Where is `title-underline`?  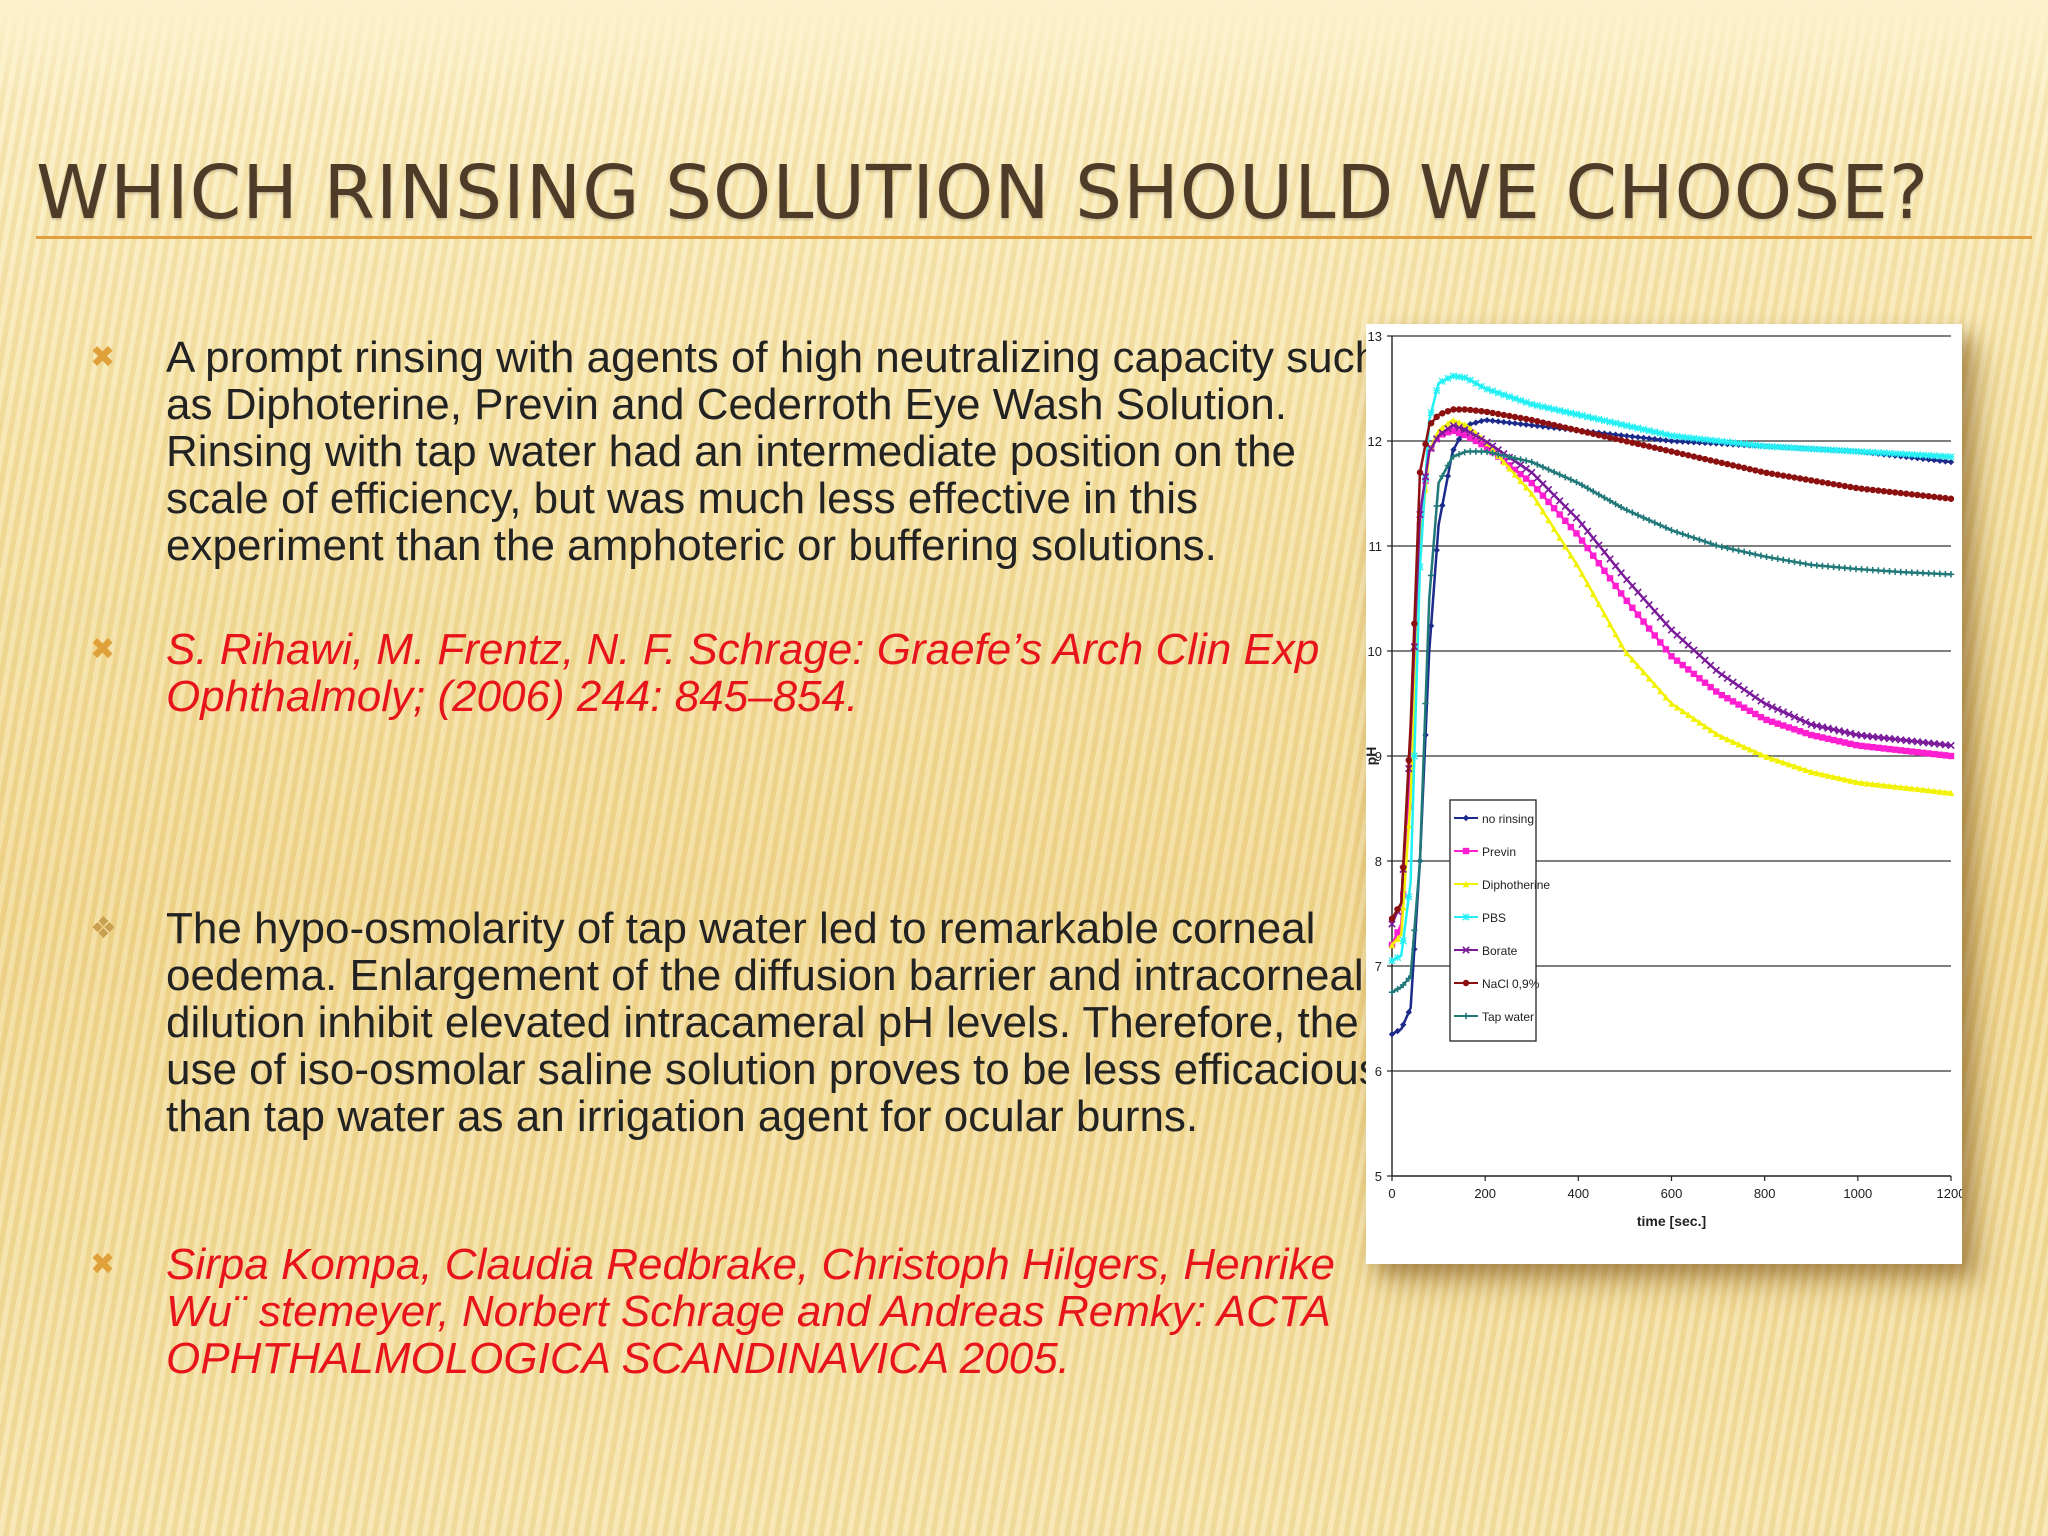 title-underline is located at coordinates (1034, 237).